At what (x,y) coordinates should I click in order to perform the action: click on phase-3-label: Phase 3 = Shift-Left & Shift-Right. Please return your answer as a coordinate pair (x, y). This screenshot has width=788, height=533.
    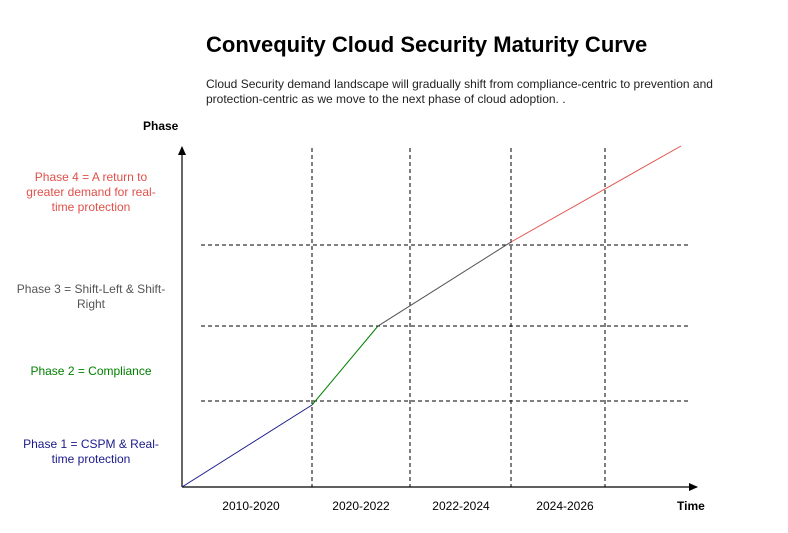
    Looking at the image, I should click on (91, 296).